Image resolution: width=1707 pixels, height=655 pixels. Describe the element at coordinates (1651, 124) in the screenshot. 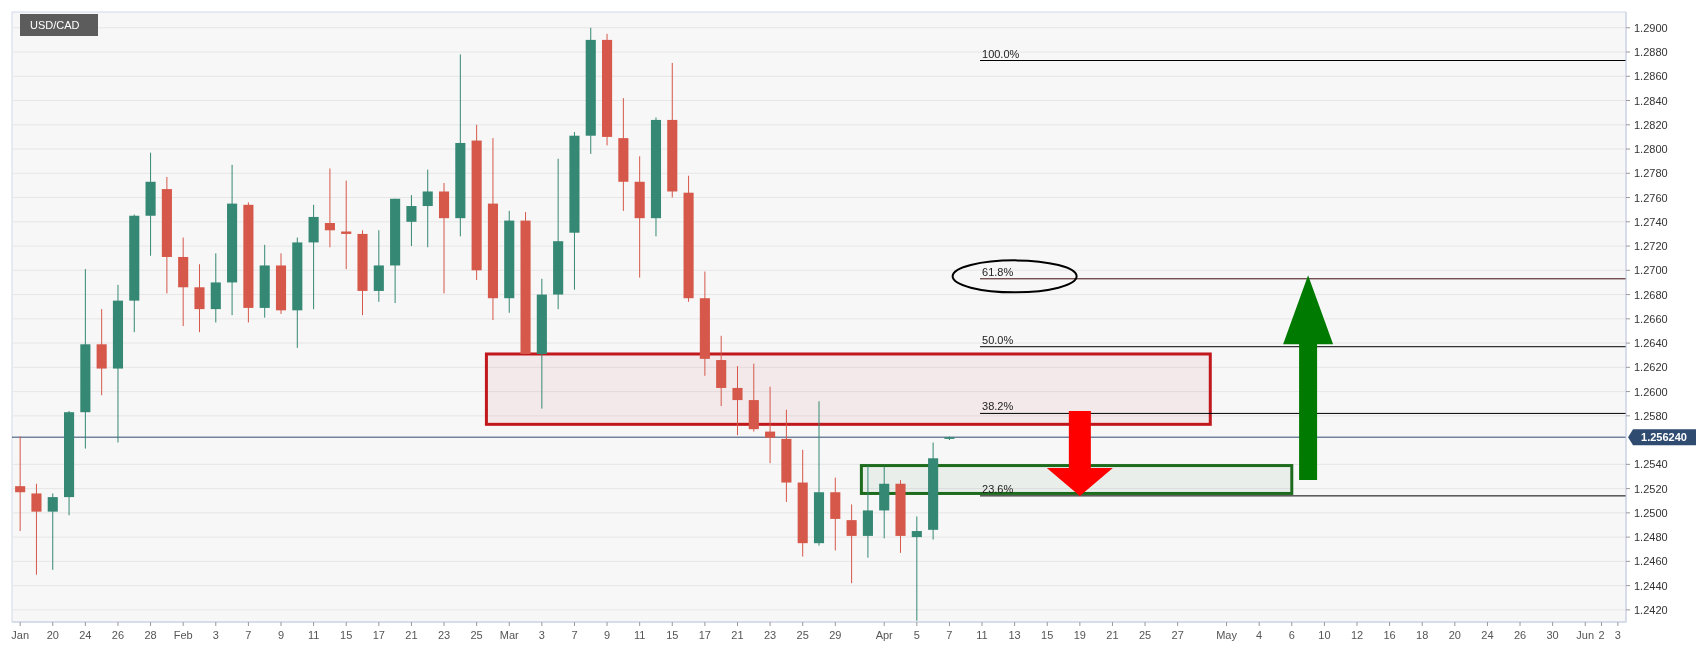

I see `y-tick-label: 1.2820` at that location.